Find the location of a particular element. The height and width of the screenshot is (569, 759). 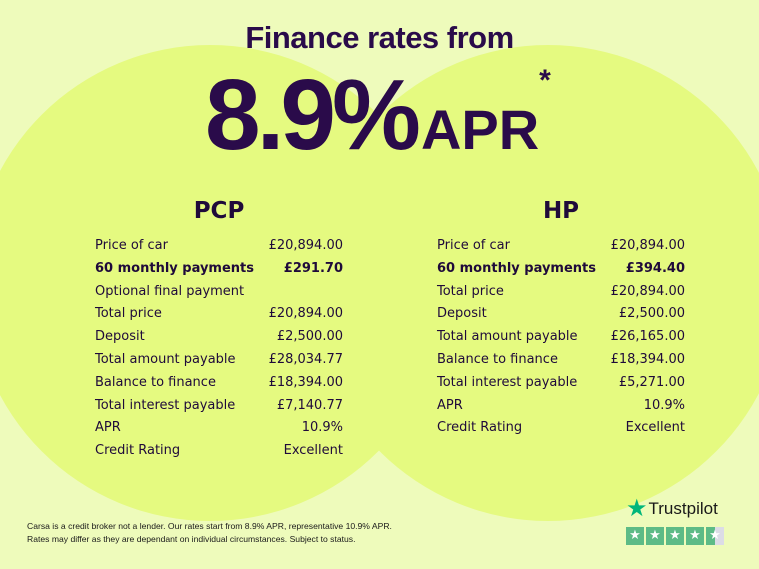

row-value: £291.70 is located at coordinates (313, 268).